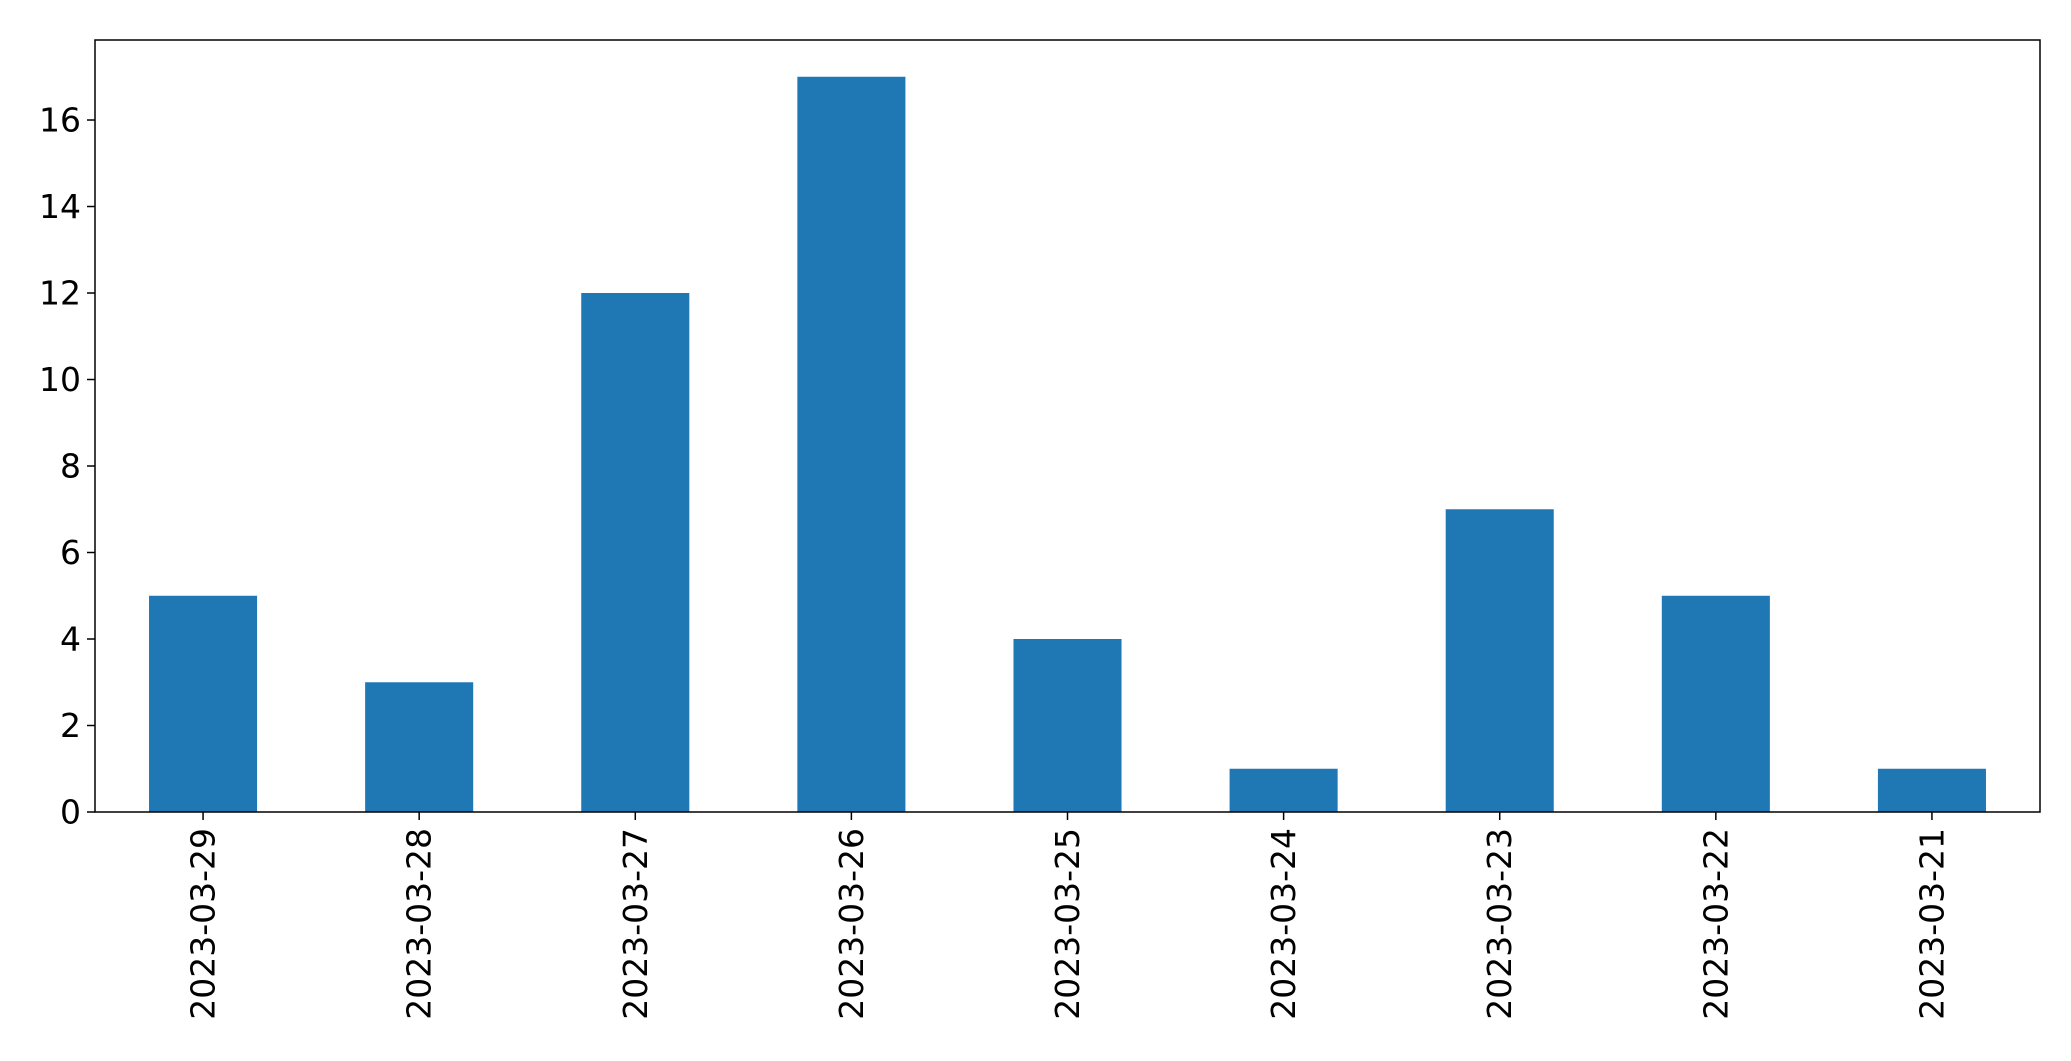  I want to click on x-tick-label: 2023-03-29, so click(203, 924).